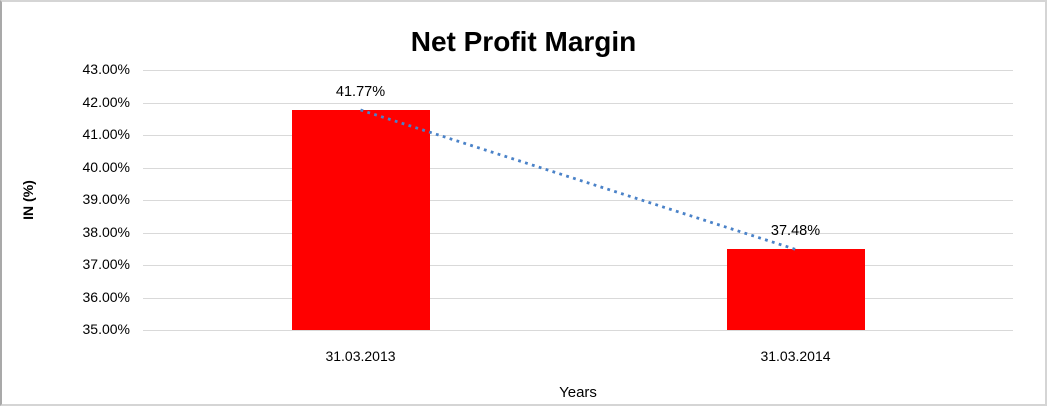  What do you see at coordinates (795, 356) in the screenshot?
I see `x-tick-label: 31.03.2014` at bounding box center [795, 356].